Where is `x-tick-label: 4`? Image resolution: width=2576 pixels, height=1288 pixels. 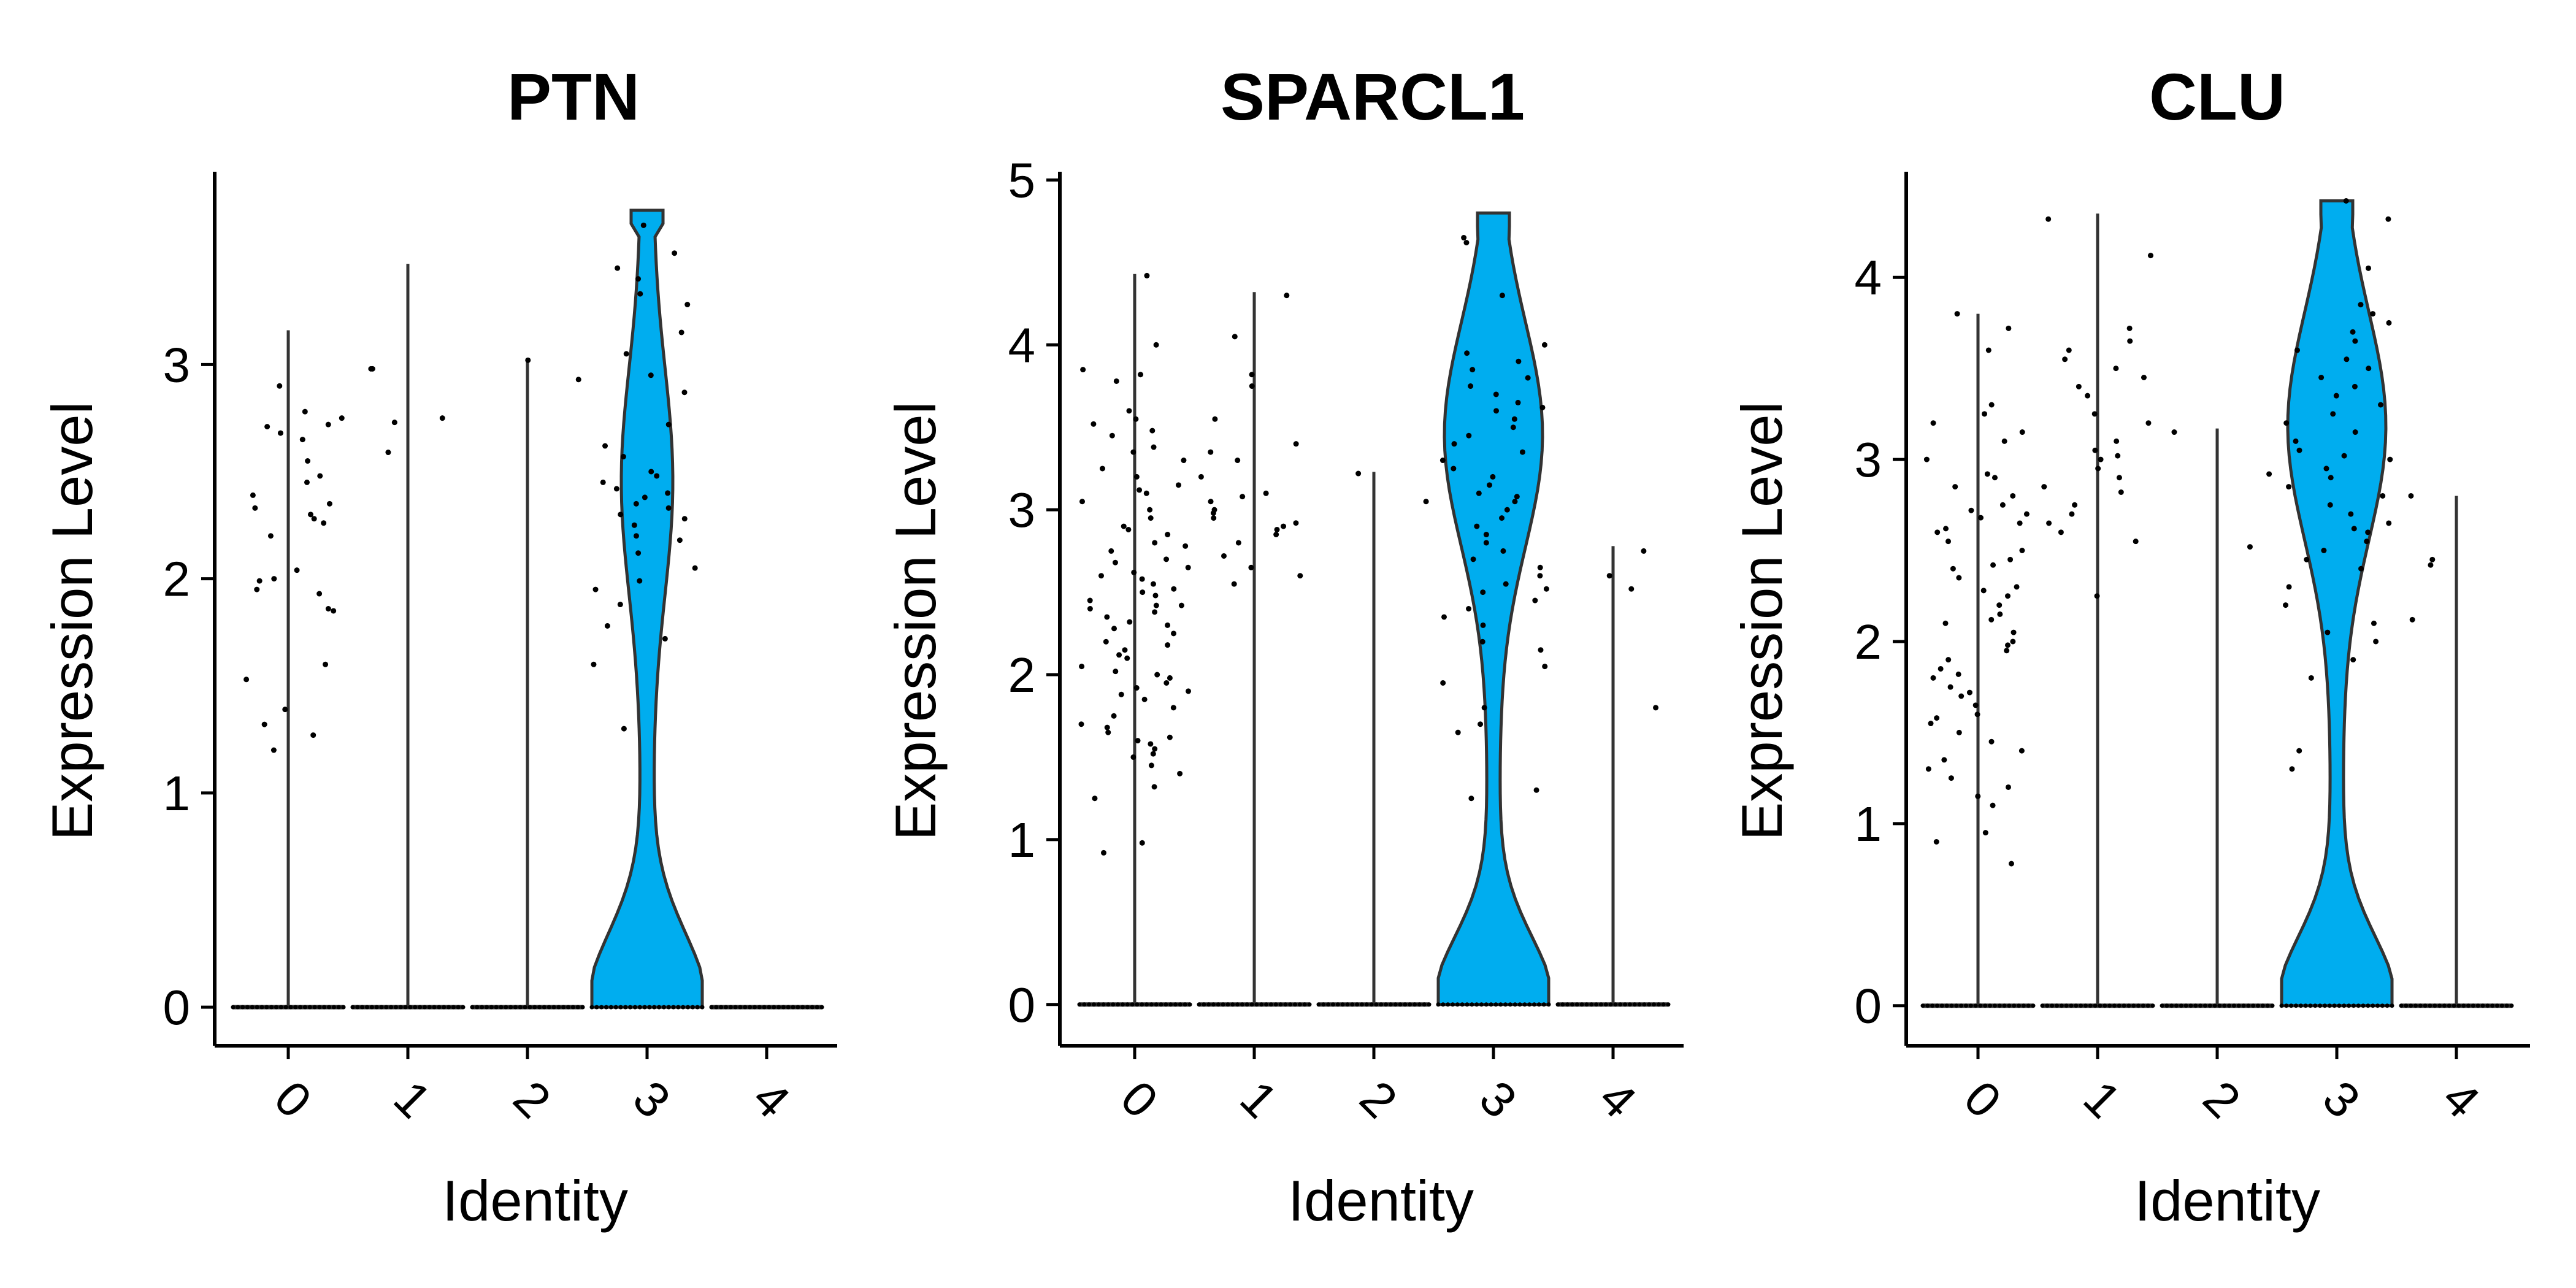 x-tick-label: 4 is located at coordinates (2461, 1099).